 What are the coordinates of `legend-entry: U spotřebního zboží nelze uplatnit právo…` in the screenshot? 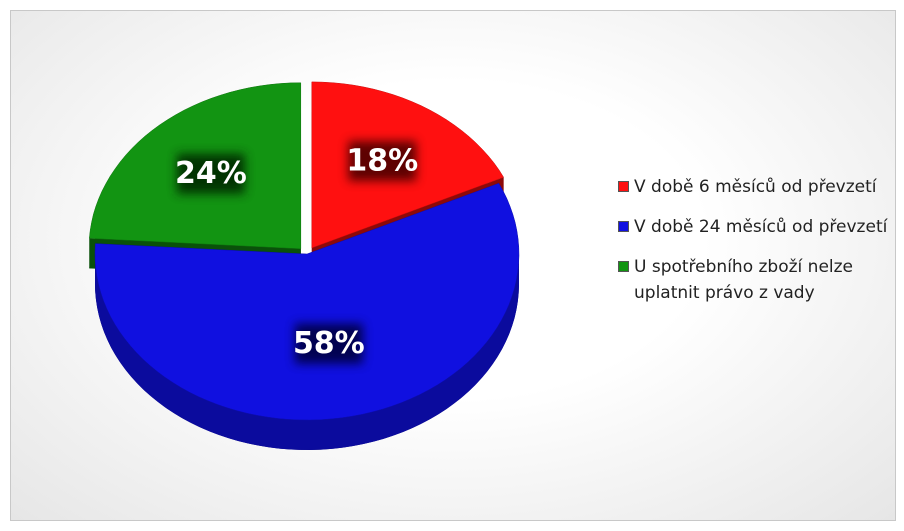 It's located at (752, 280).